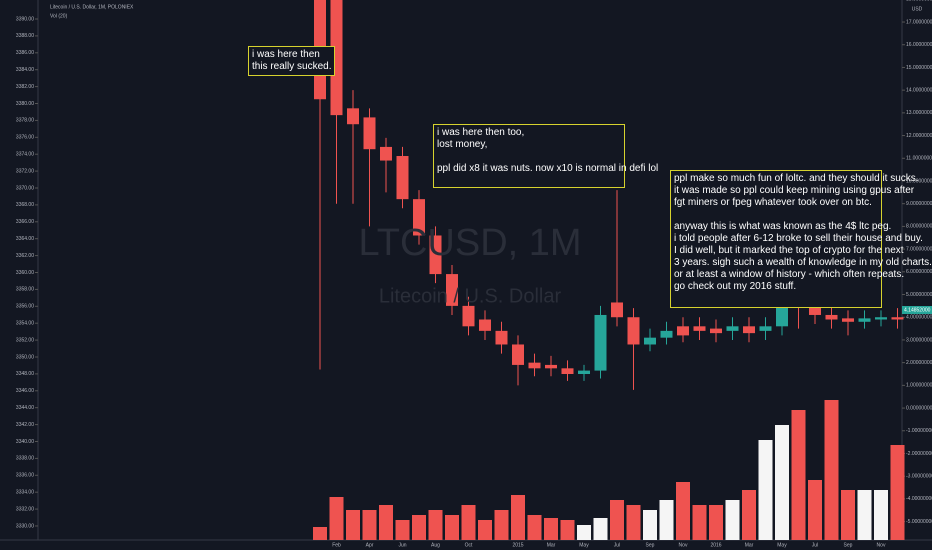 The height and width of the screenshot is (550, 932). I want to click on y2-tick-label: 3354.00, so click(25, 324).